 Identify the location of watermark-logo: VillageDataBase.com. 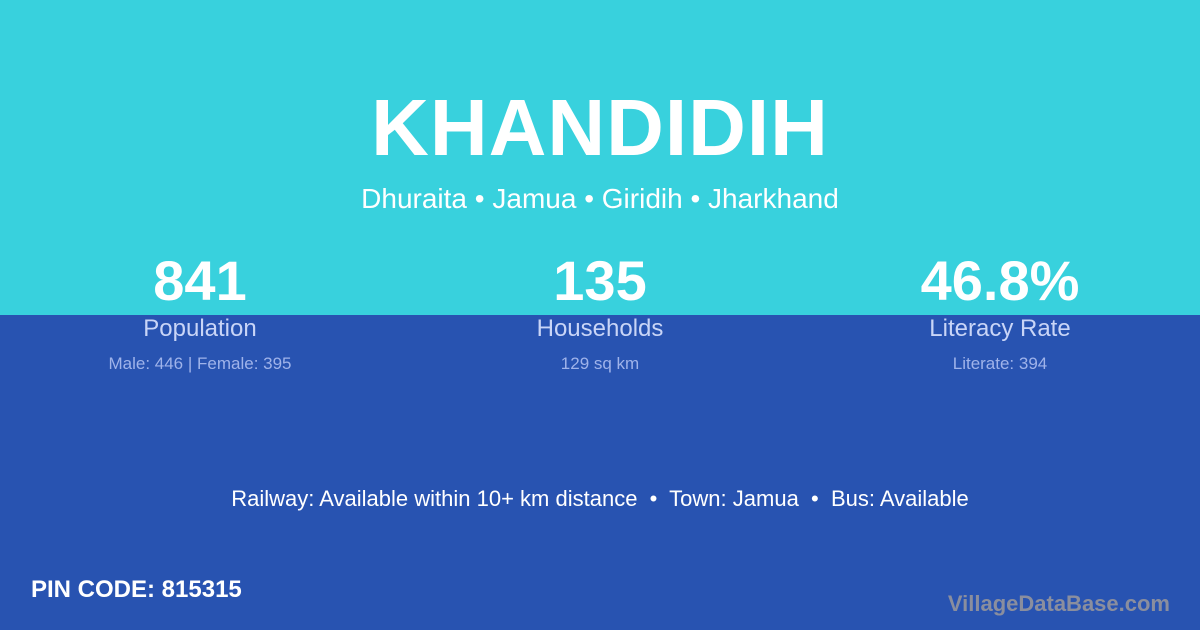
(1058, 603).